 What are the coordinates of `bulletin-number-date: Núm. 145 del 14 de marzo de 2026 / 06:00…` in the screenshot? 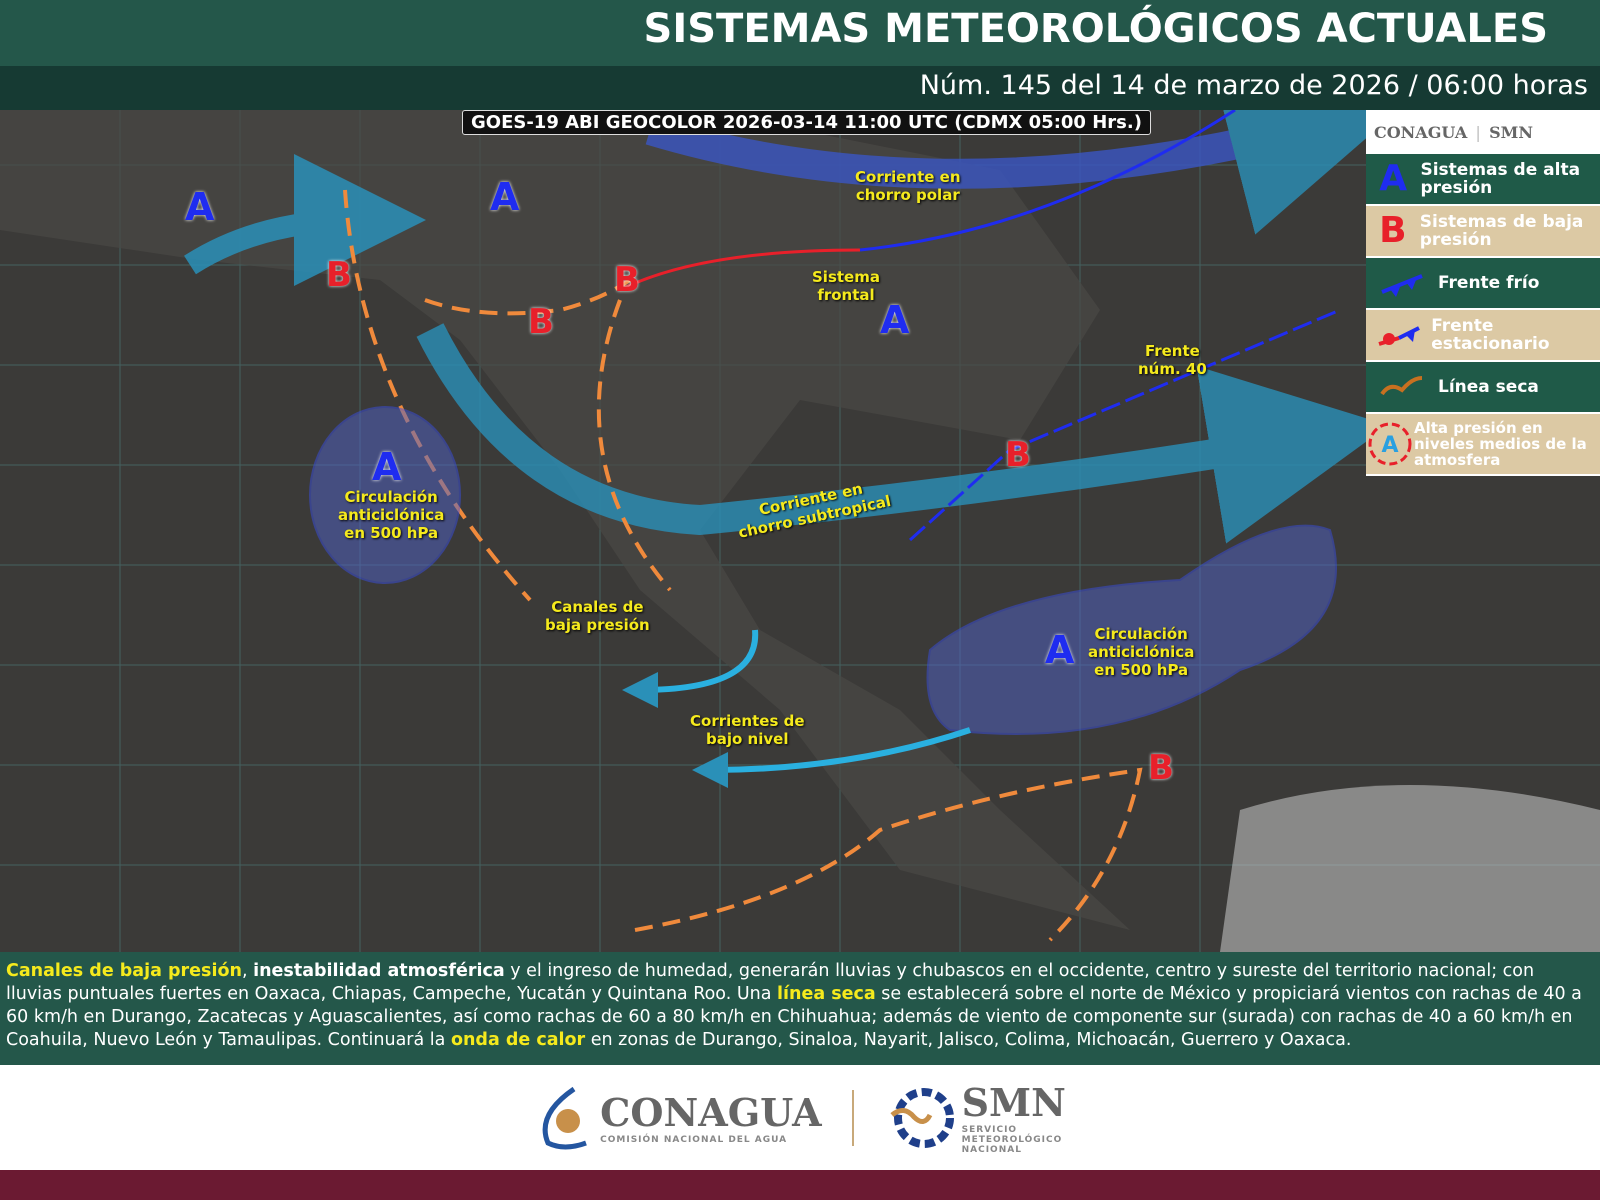 It's located at (800, 88).